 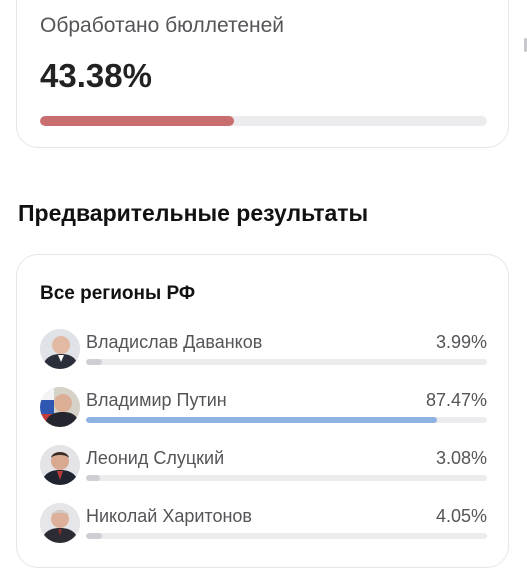 I want to click on ballots-processed-label: Обработано бюллетеней, so click(x=162, y=25).